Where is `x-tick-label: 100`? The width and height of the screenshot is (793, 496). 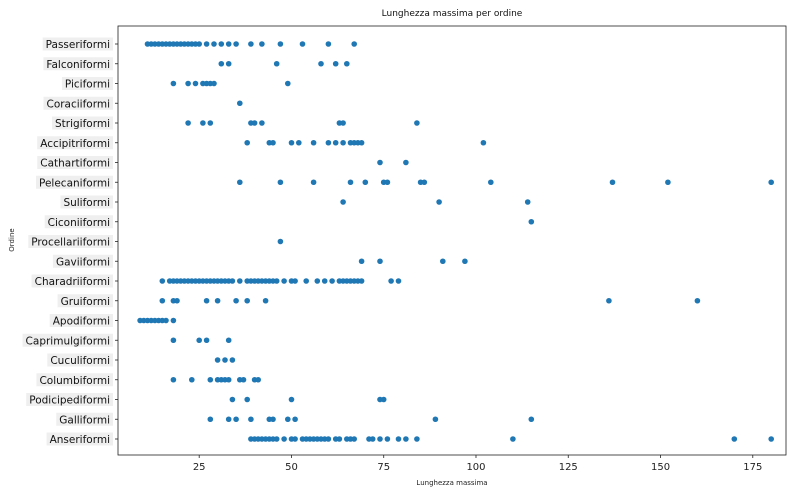
x-tick-label: 100 is located at coordinates (475, 467).